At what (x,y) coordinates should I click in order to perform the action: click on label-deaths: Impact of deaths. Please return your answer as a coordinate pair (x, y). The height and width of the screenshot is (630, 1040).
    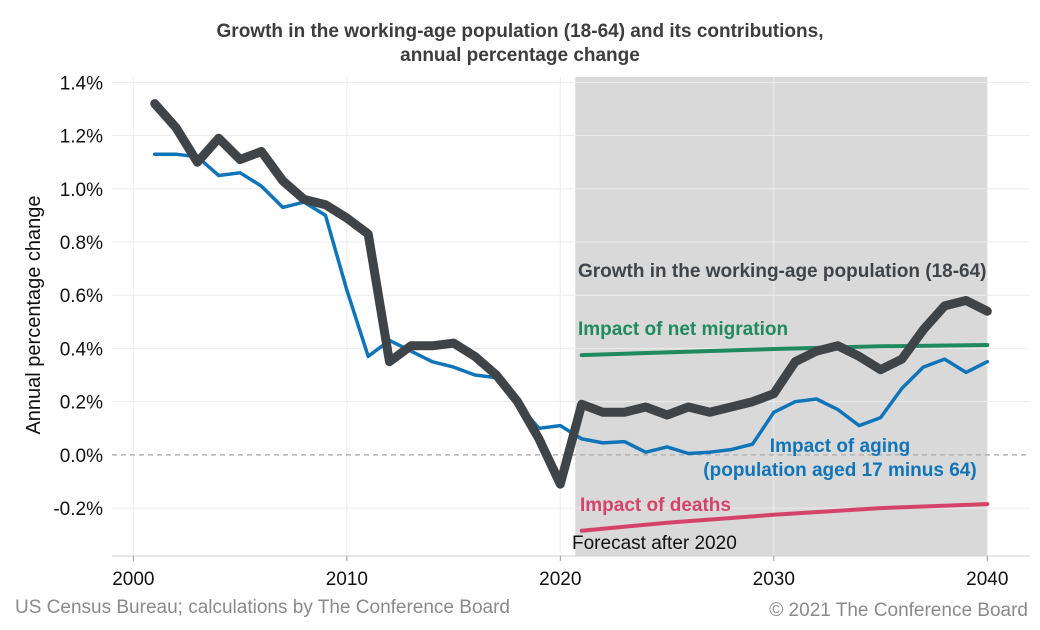
    Looking at the image, I should click on (655, 505).